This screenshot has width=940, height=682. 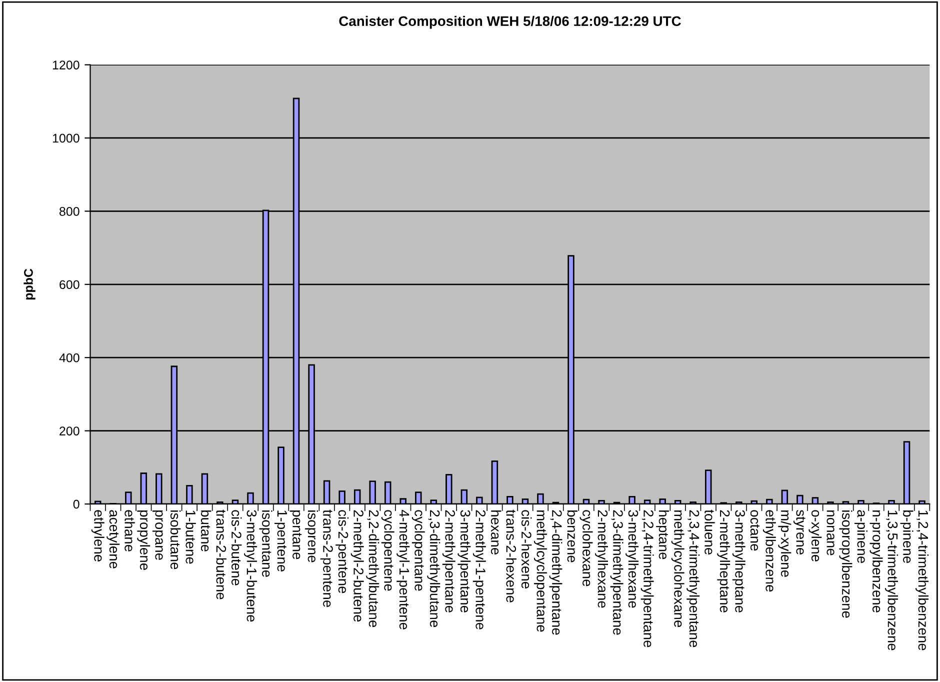 What do you see at coordinates (876, 561) in the screenshot?
I see `x-tick-label: n-propylbenzene` at bounding box center [876, 561].